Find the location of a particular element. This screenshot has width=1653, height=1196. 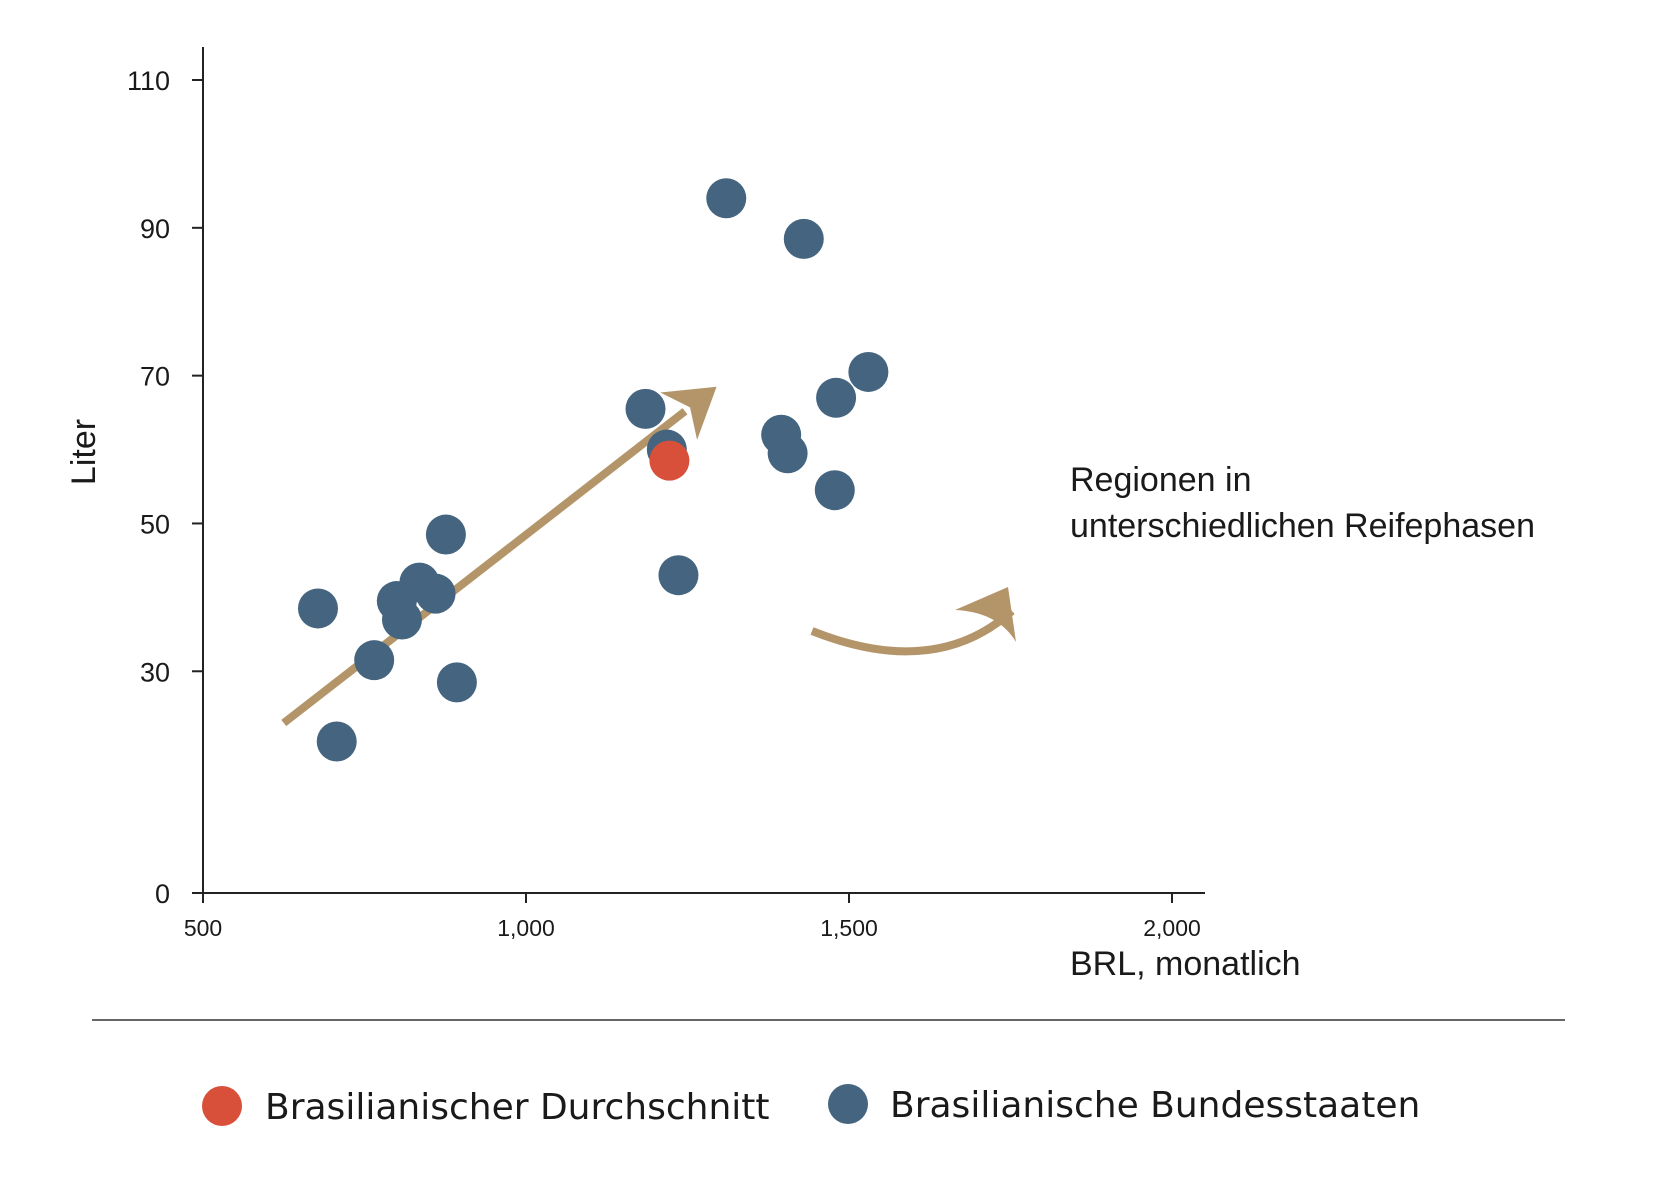

curved-arrow-head is located at coordinates (985, 614).